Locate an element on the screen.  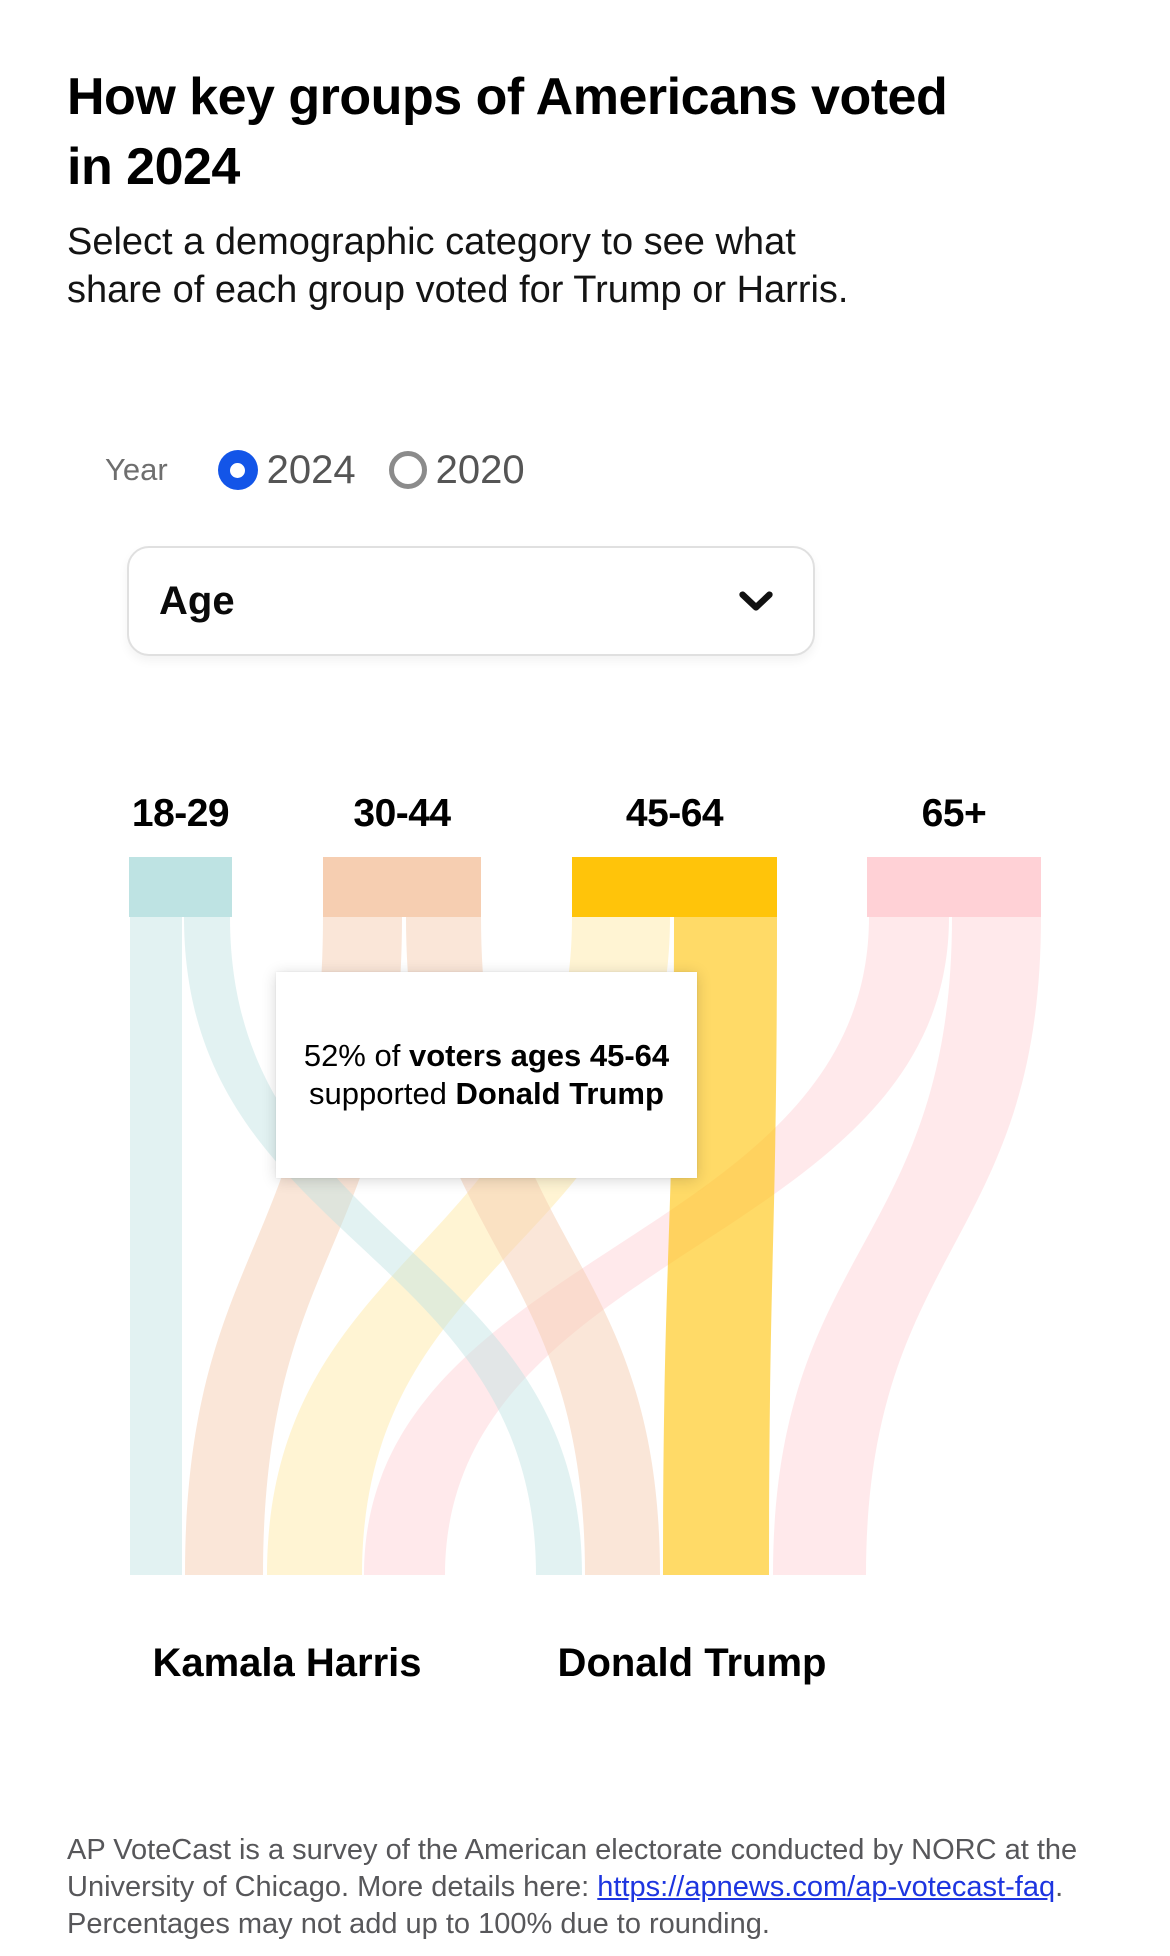
year-group-label: Year is located at coordinates (136, 469).